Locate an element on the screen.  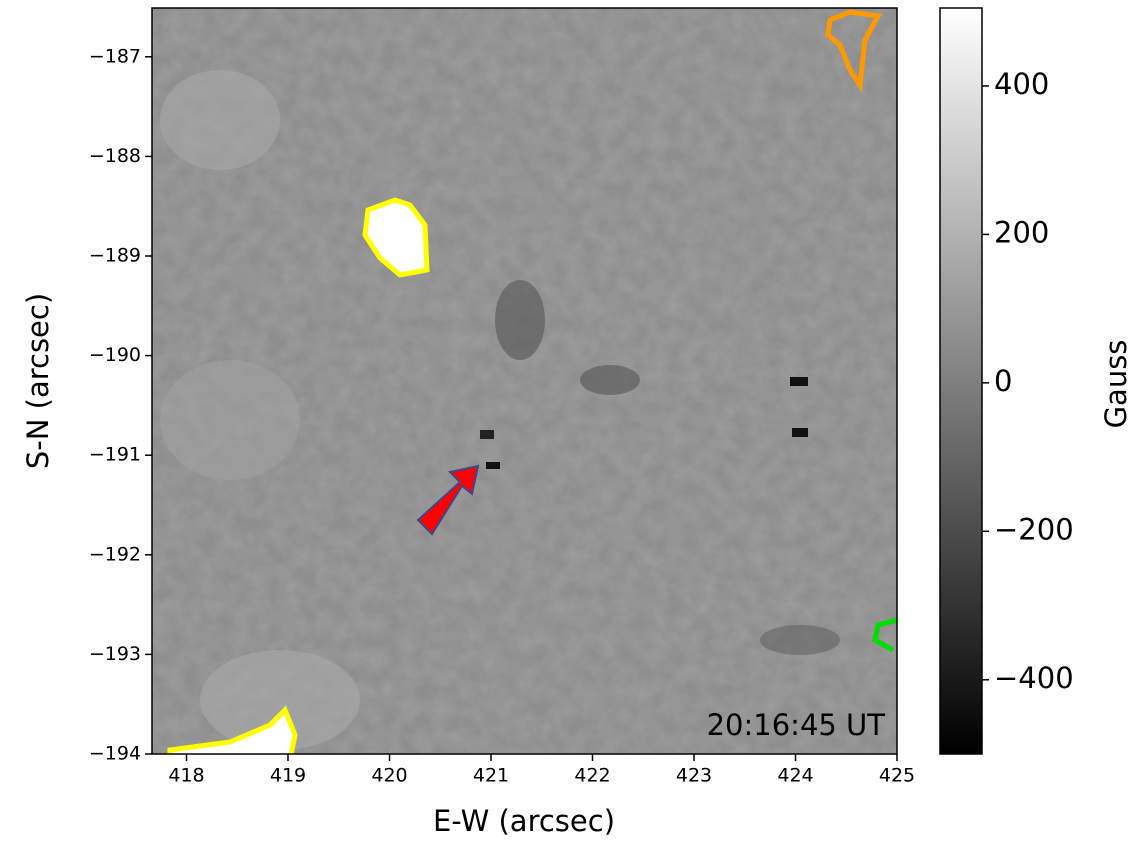
annotation: 20:16:45 UT is located at coordinates (796, 725).